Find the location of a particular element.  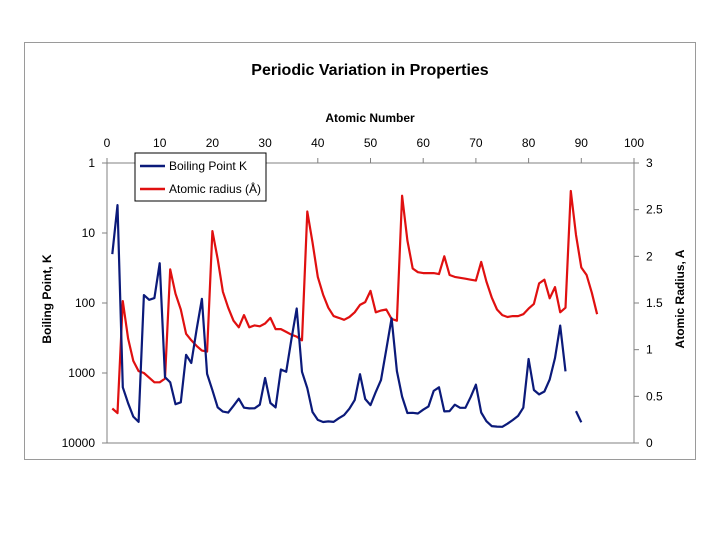

y-left-tick-label: 10 is located at coordinates (89, 233).